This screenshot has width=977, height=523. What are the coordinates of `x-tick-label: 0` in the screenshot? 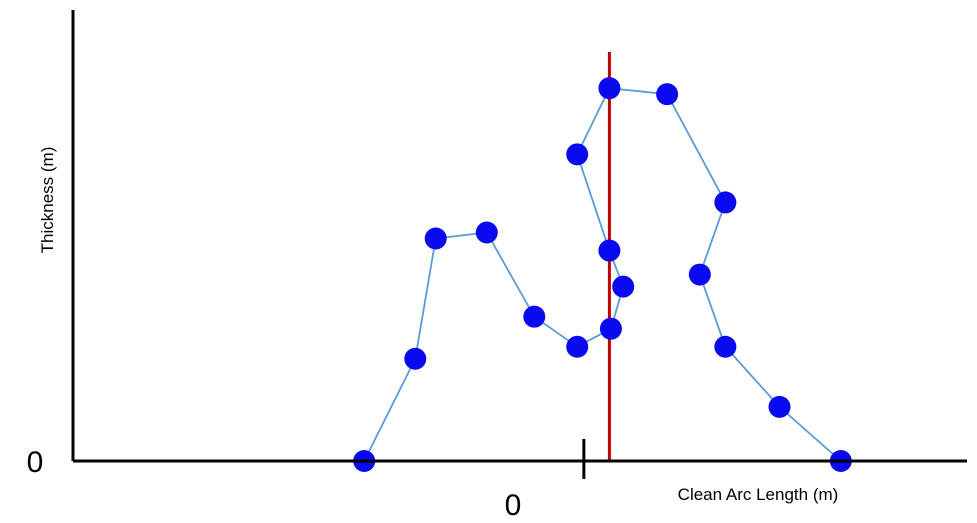 It's located at (513, 505).